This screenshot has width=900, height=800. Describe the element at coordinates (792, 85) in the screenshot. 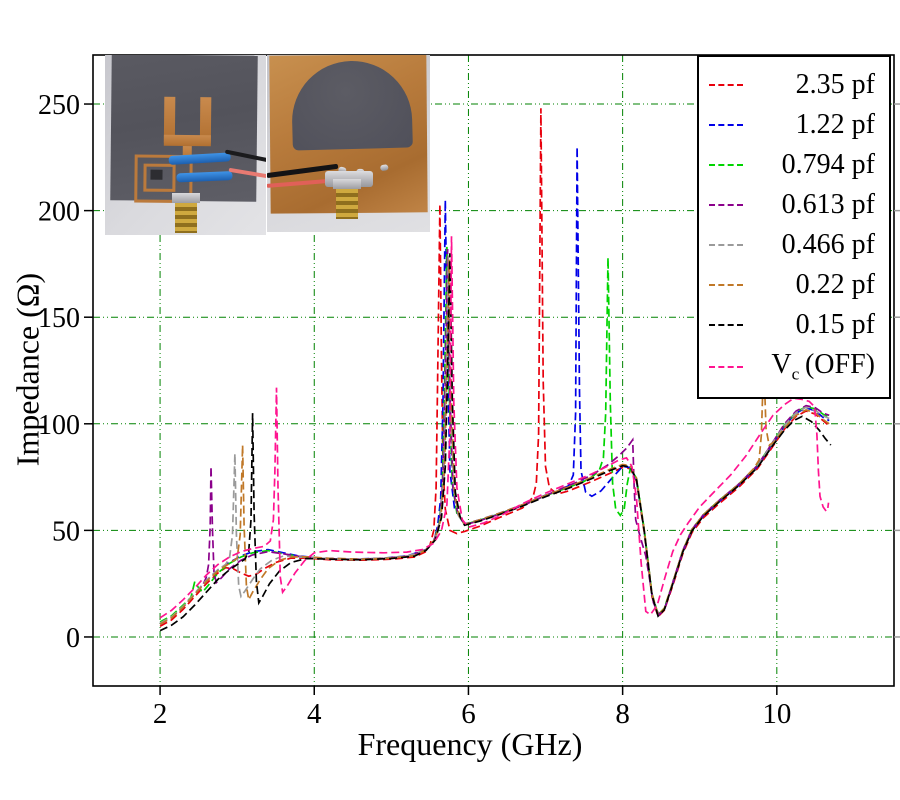

I see `legend-item-0: 2.35 pf` at that location.